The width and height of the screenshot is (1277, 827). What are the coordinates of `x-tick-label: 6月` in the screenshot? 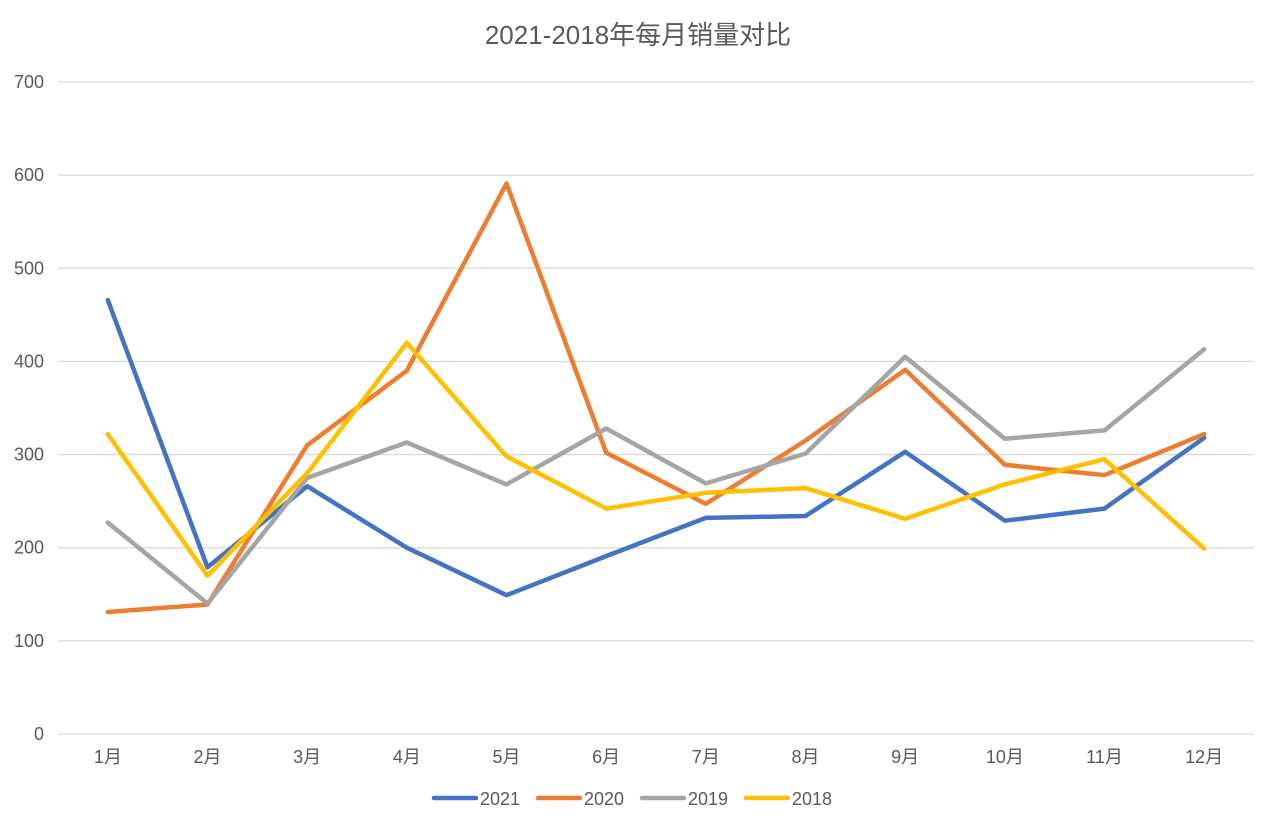 It's located at (606, 757).